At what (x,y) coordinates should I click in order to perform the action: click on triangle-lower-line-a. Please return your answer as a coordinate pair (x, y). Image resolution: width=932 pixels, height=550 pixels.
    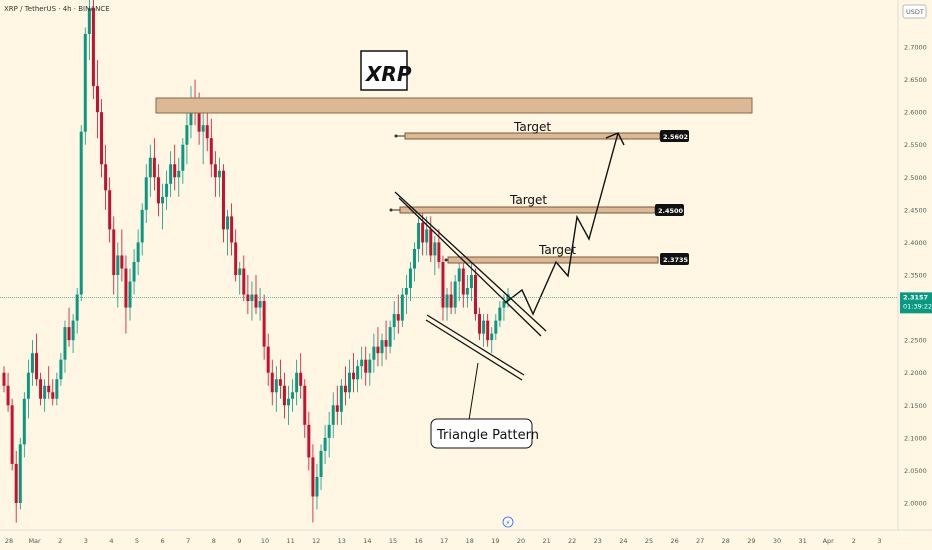
    Looking at the image, I should click on (475, 345).